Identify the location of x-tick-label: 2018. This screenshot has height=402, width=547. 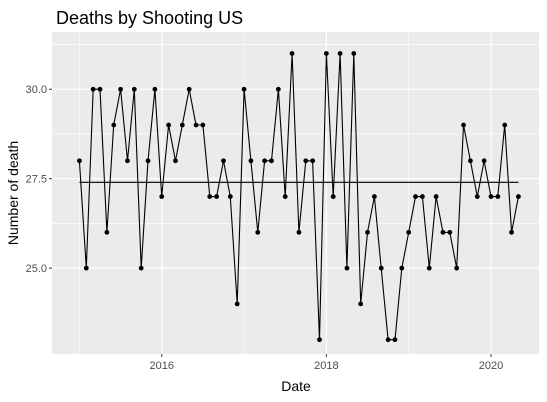
(326, 366).